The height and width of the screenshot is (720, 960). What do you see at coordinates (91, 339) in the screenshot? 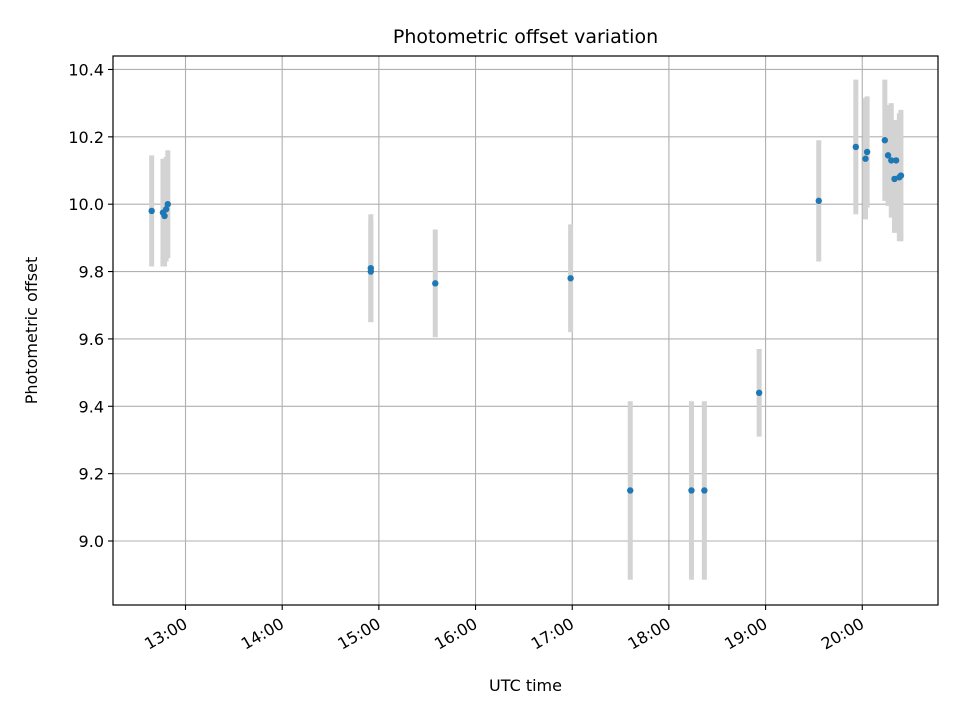
I see `y-tick-label: 9.6` at bounding box center [91, 339].